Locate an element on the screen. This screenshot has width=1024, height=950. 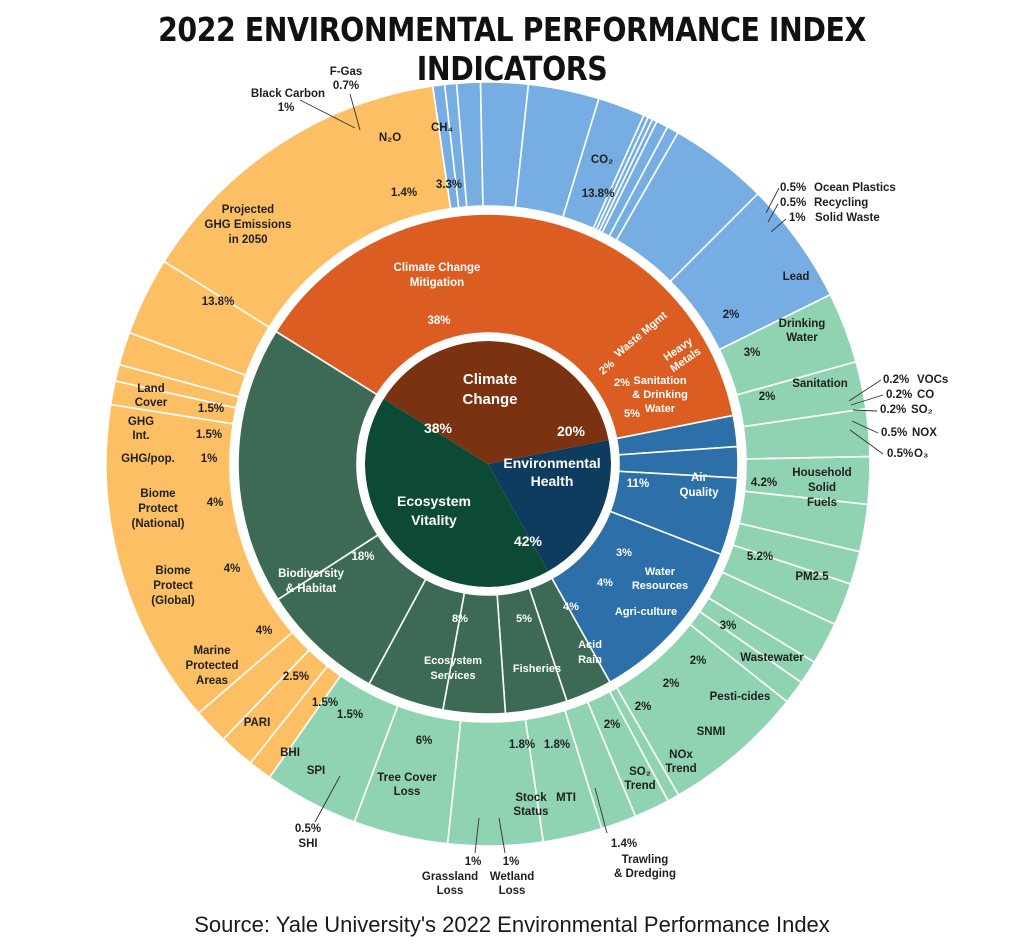
outer-label-biome-protect-global: Biome Protect (Global) is located at coordinates (173, 586).